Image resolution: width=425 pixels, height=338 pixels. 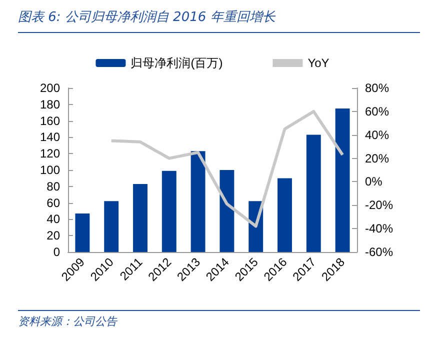 I want to click on y-tick-label: 160, so click(x=50, y=121).